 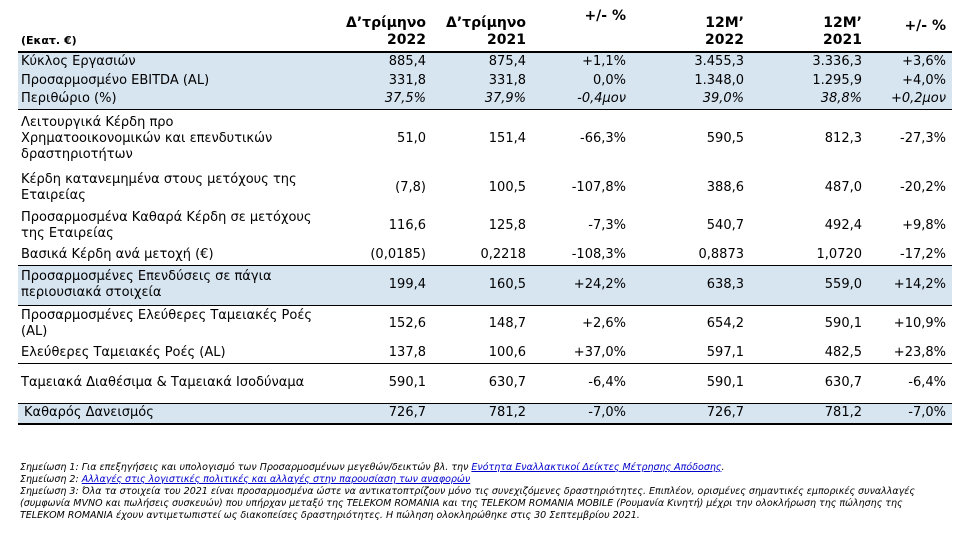 What do you see at coordinates (691, 99) in the screenshot?
I see `cell: 39,0%` at bounding box center [691, 99].